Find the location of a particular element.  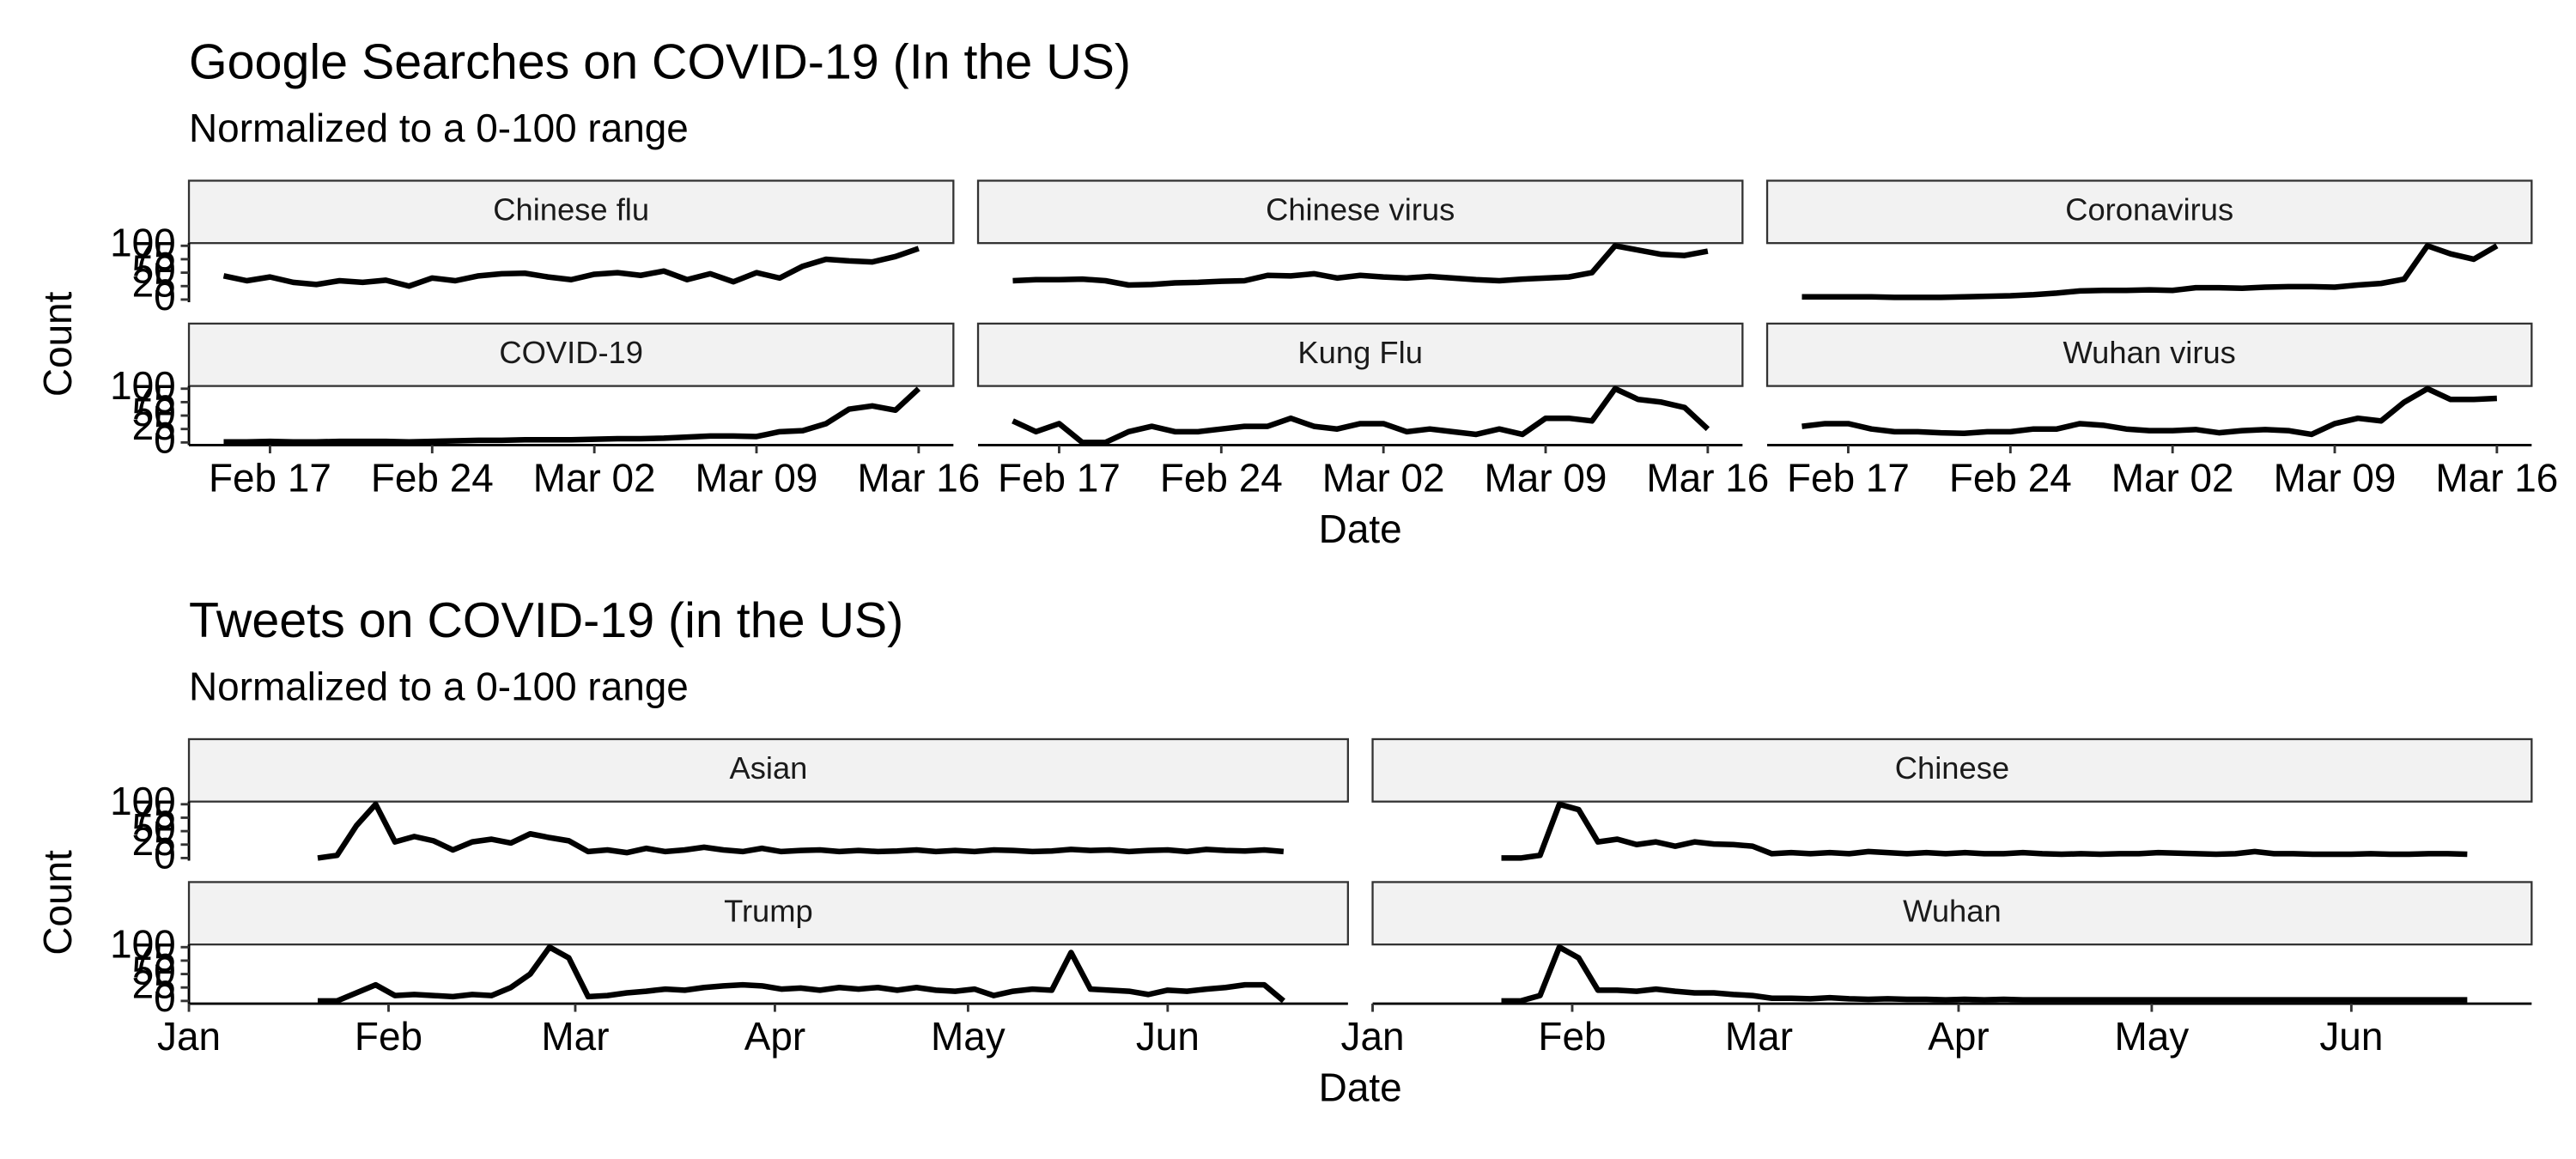

strip-label: Asian is located at coordinates (768, 768).